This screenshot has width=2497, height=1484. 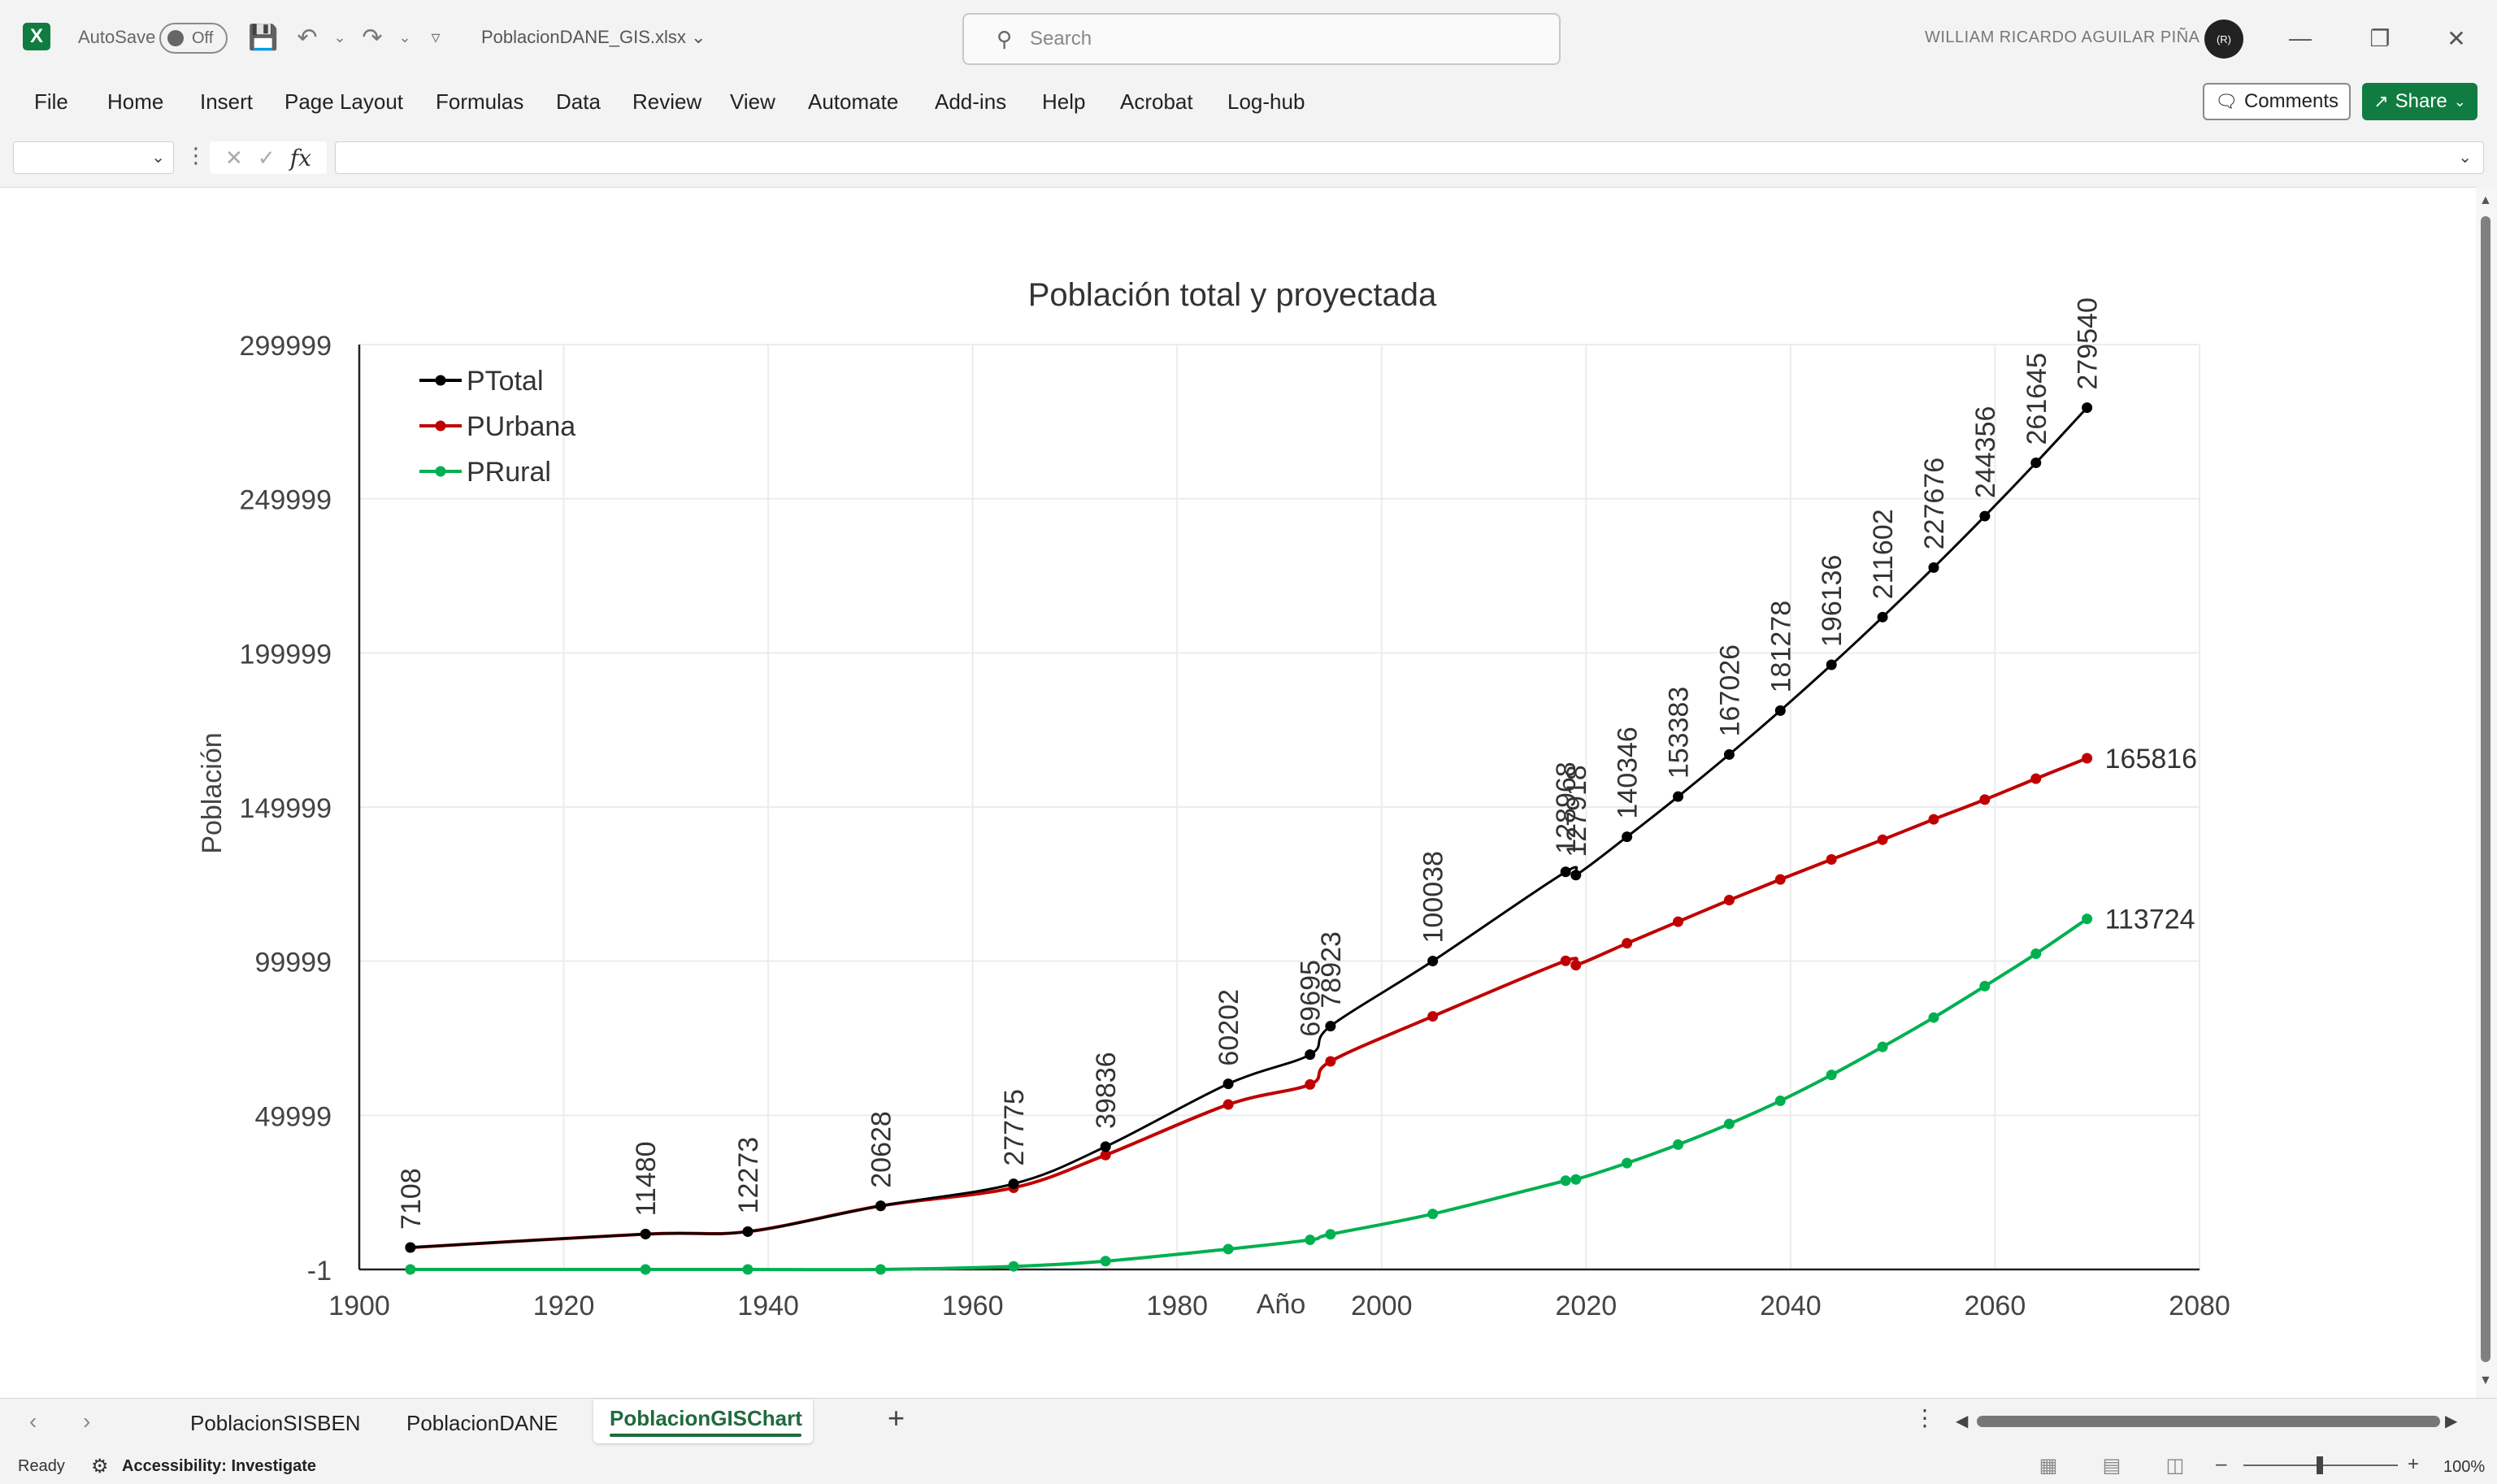 What do you see at coordinates (521, 426) in the screenshot?
I see `legend-entry-purbana: PUrbana` at bounding box center [521, 426].